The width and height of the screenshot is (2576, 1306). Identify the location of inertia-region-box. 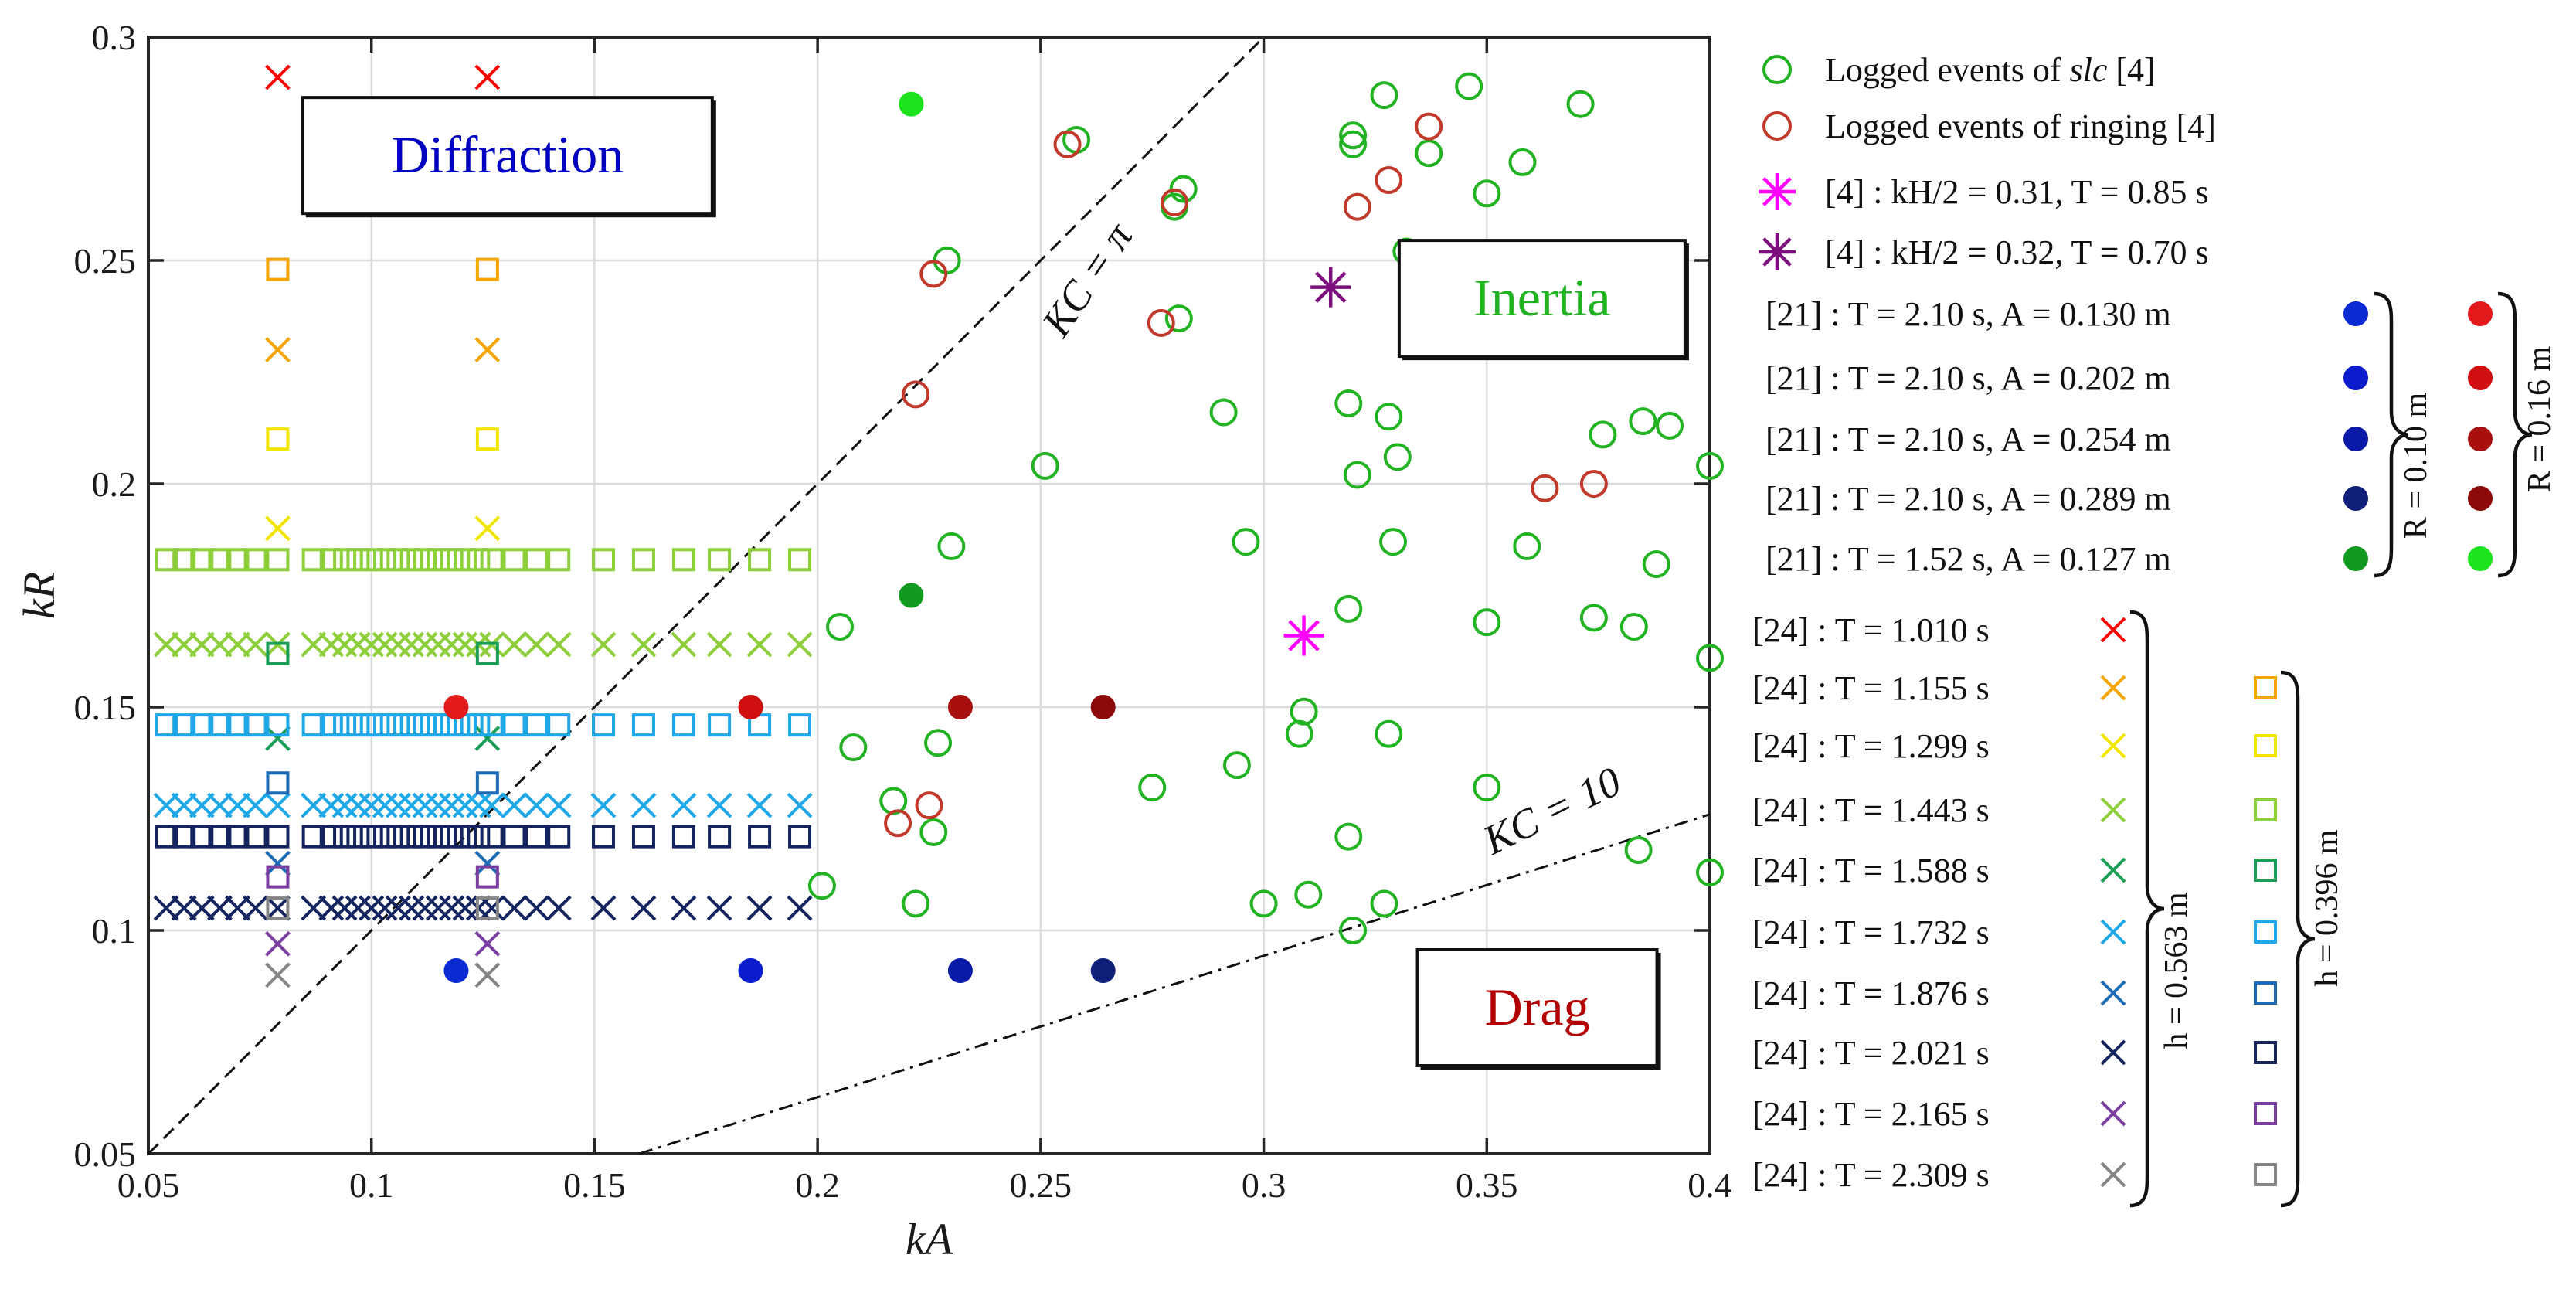
(1542, 299).